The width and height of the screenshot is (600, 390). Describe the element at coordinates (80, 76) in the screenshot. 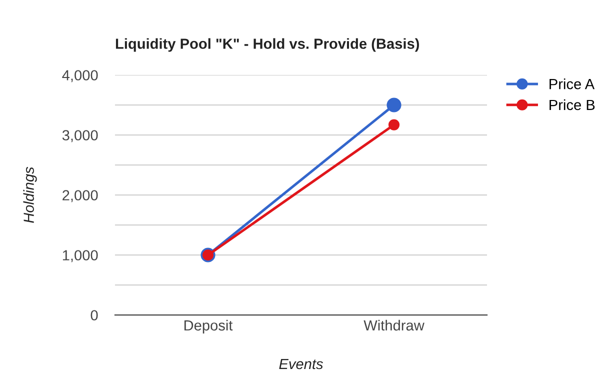

I see `y-tick-label: 4,000` at that location.